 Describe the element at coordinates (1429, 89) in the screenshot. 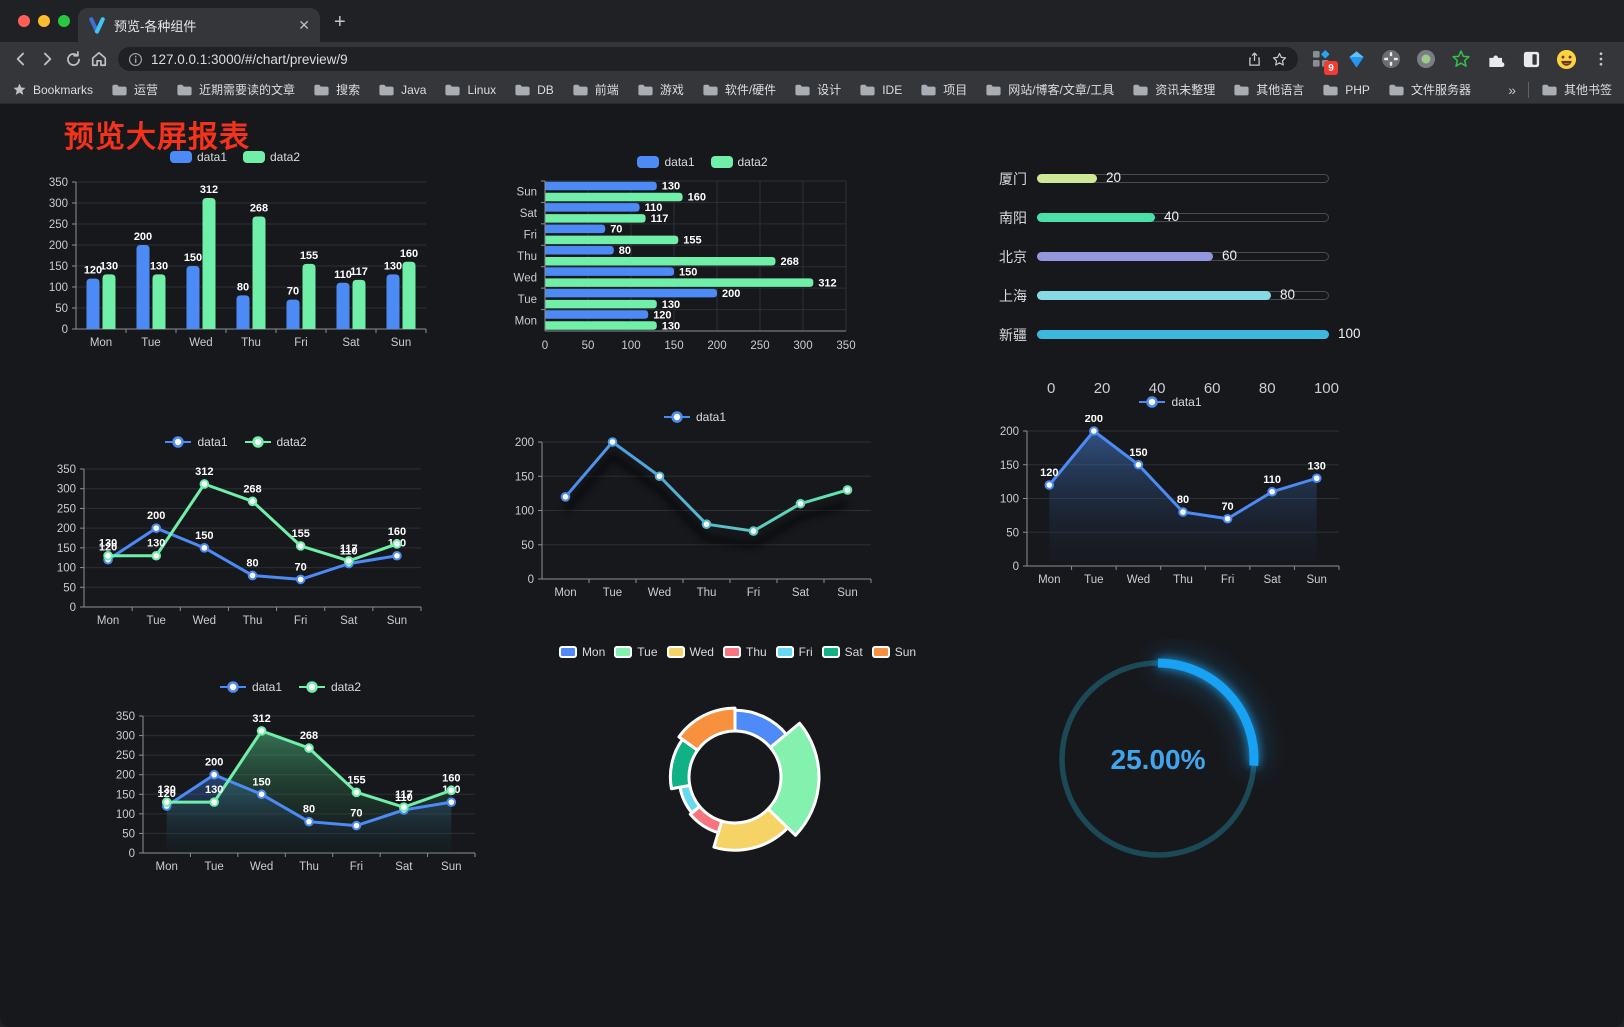

I see `bookmark-folder: 文件服务器` at that location.